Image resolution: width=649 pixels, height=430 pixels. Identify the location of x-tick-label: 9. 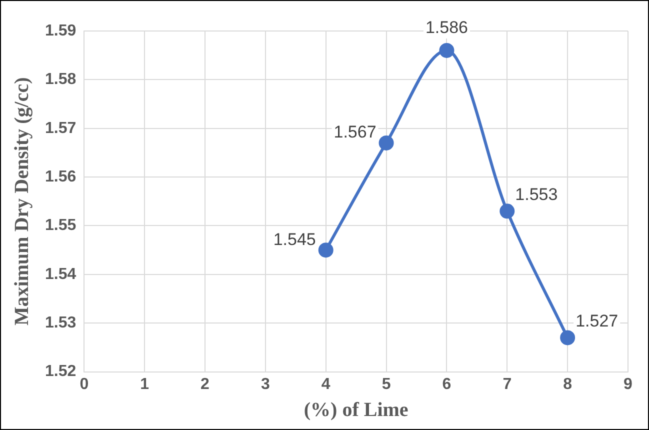
(628, 384).